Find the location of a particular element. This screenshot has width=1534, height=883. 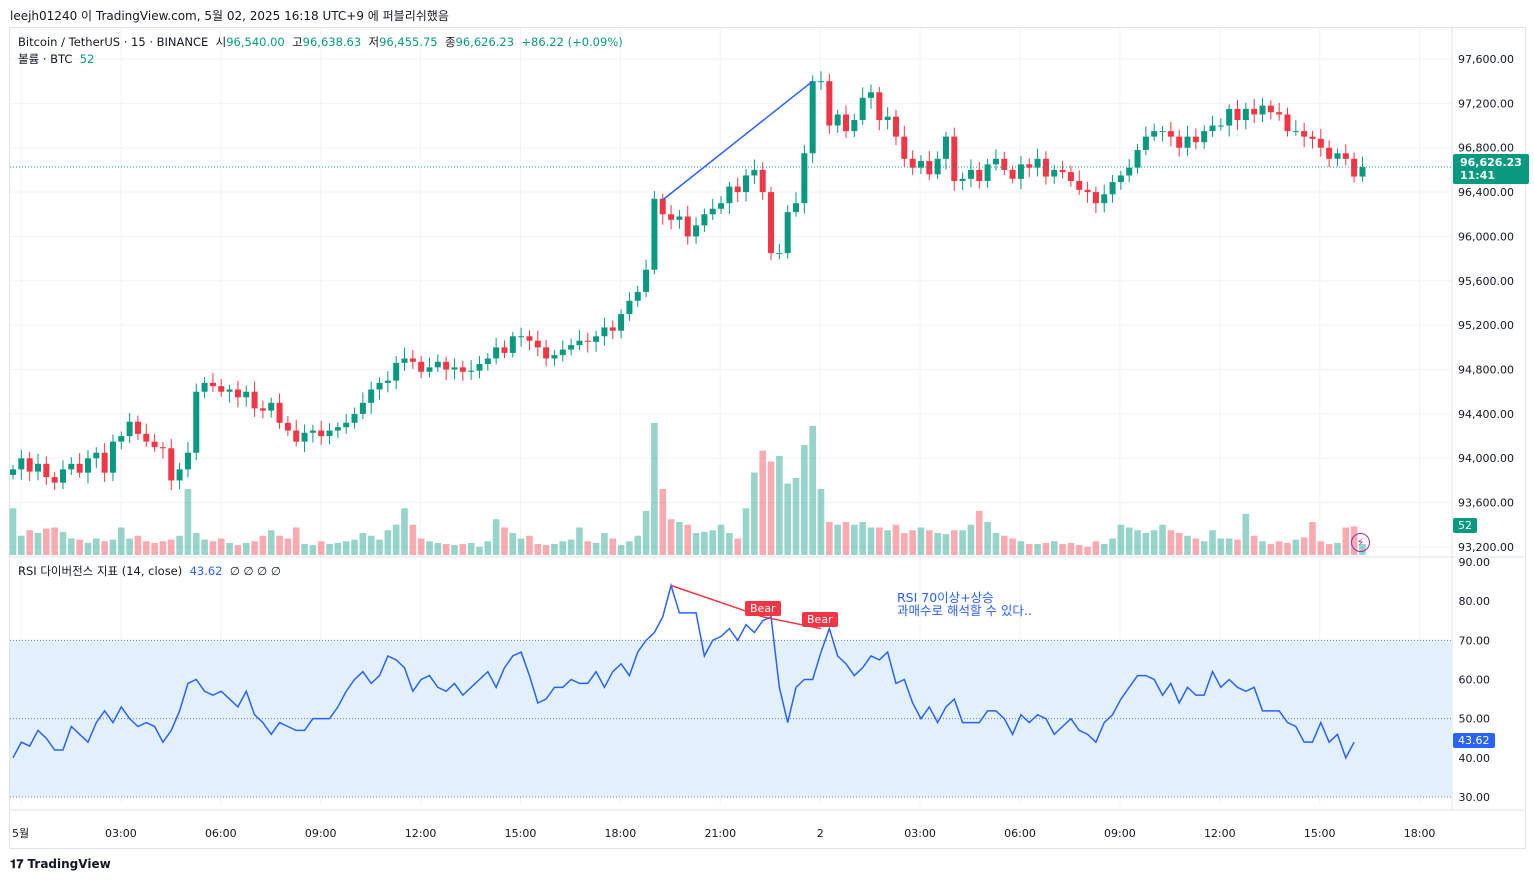

lightning-icon: ⚡ is located at coordinates (1360, 542).